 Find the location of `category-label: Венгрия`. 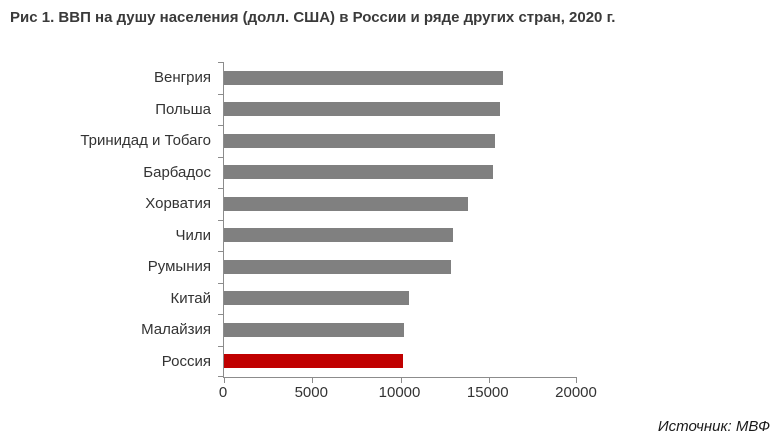

category-label: Венгрия is located at coordinates (182, 77).